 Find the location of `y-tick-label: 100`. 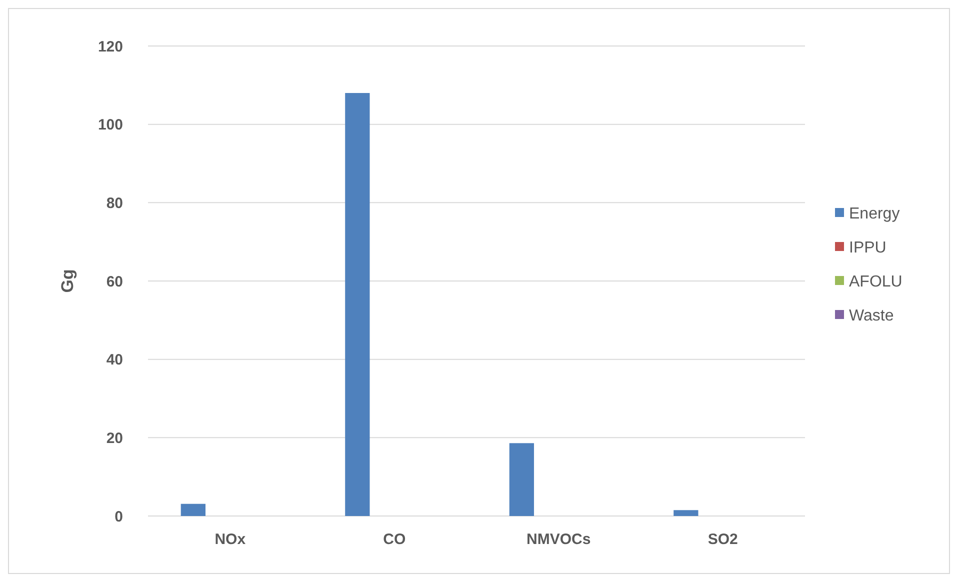

y-tick-label: 100 is located at coordinates (110, 125).